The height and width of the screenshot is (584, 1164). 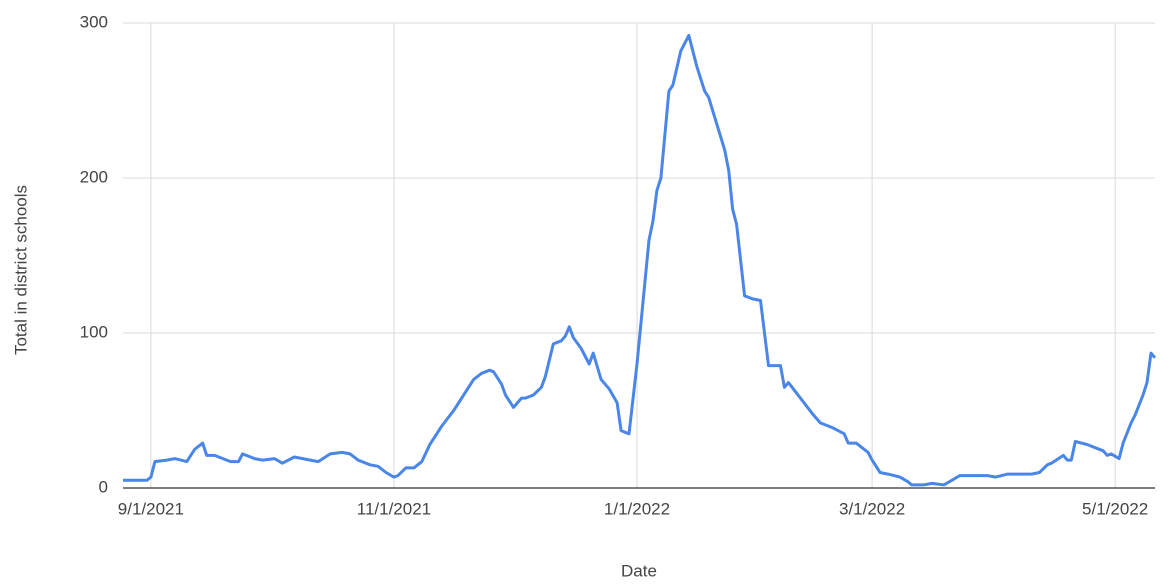 What do you see at coordinates (151, 508) in the screenshot?
I see `x-tick-label: 9/1/2021` at bounding box center [151, 508].